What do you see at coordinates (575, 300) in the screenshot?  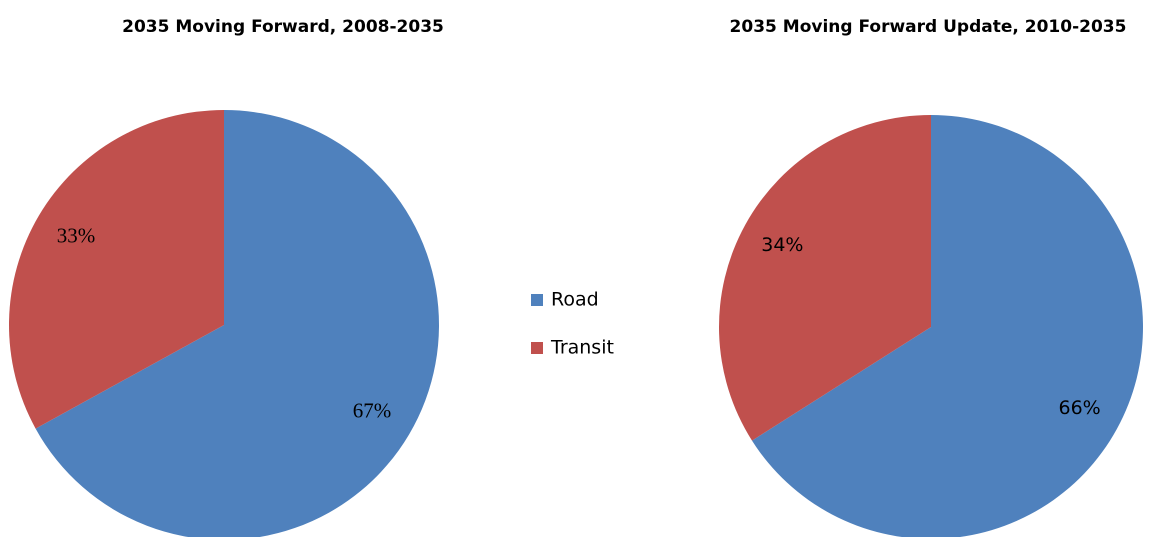 I see `legend-label: Road` at bounding box center [575, 300].